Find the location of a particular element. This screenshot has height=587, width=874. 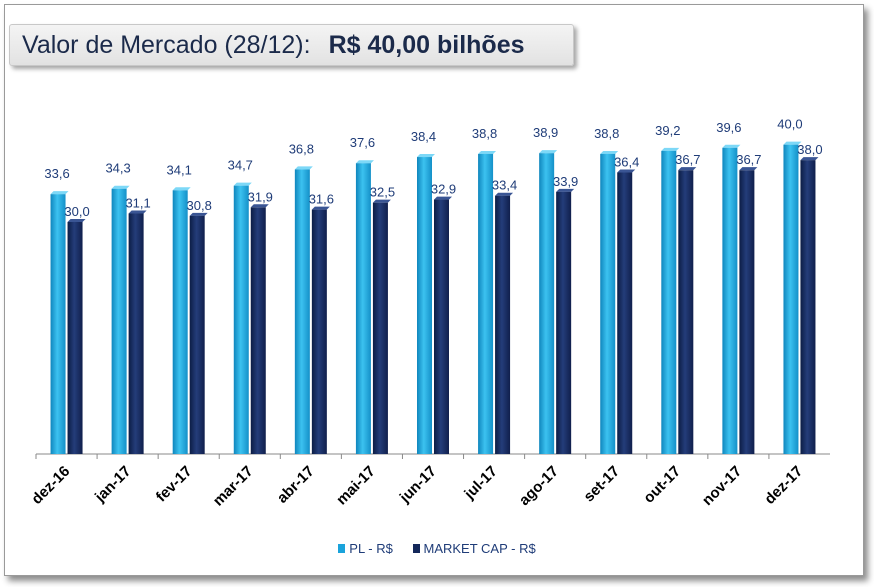

data-label-market-cap: 31,1 is located at coordinates (137, 202).